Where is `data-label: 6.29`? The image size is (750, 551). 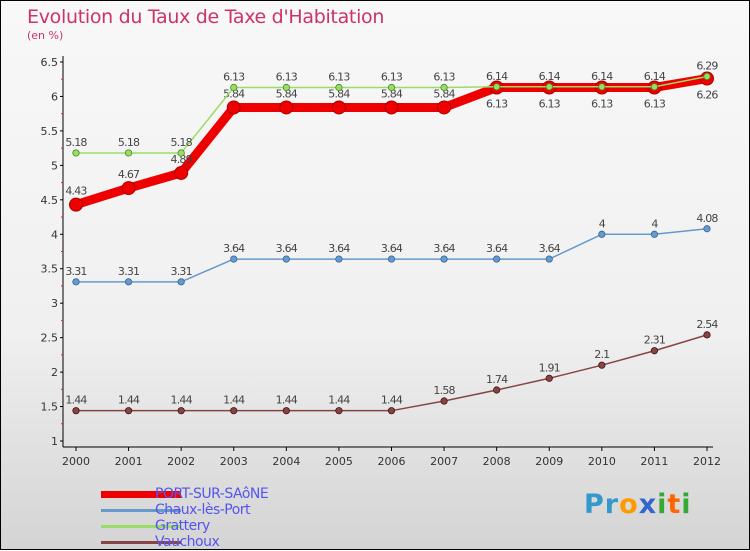
data-label: 6.29 is located at coordinates (707, 65).